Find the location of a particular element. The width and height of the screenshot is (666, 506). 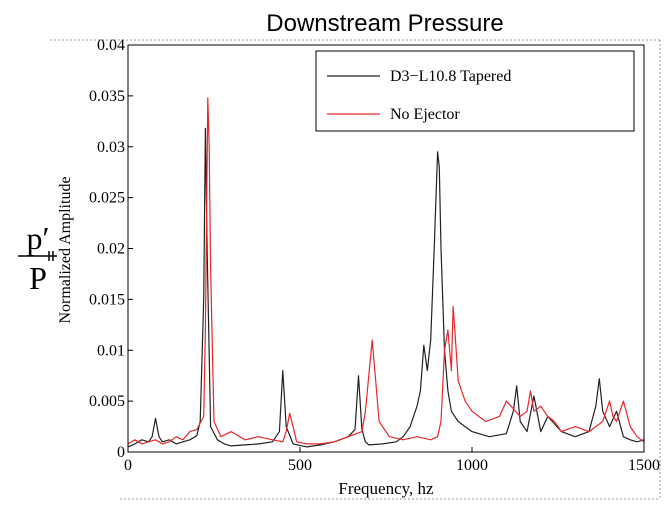

y-tick-label: 0.025 is located at coordinates (107, 198).